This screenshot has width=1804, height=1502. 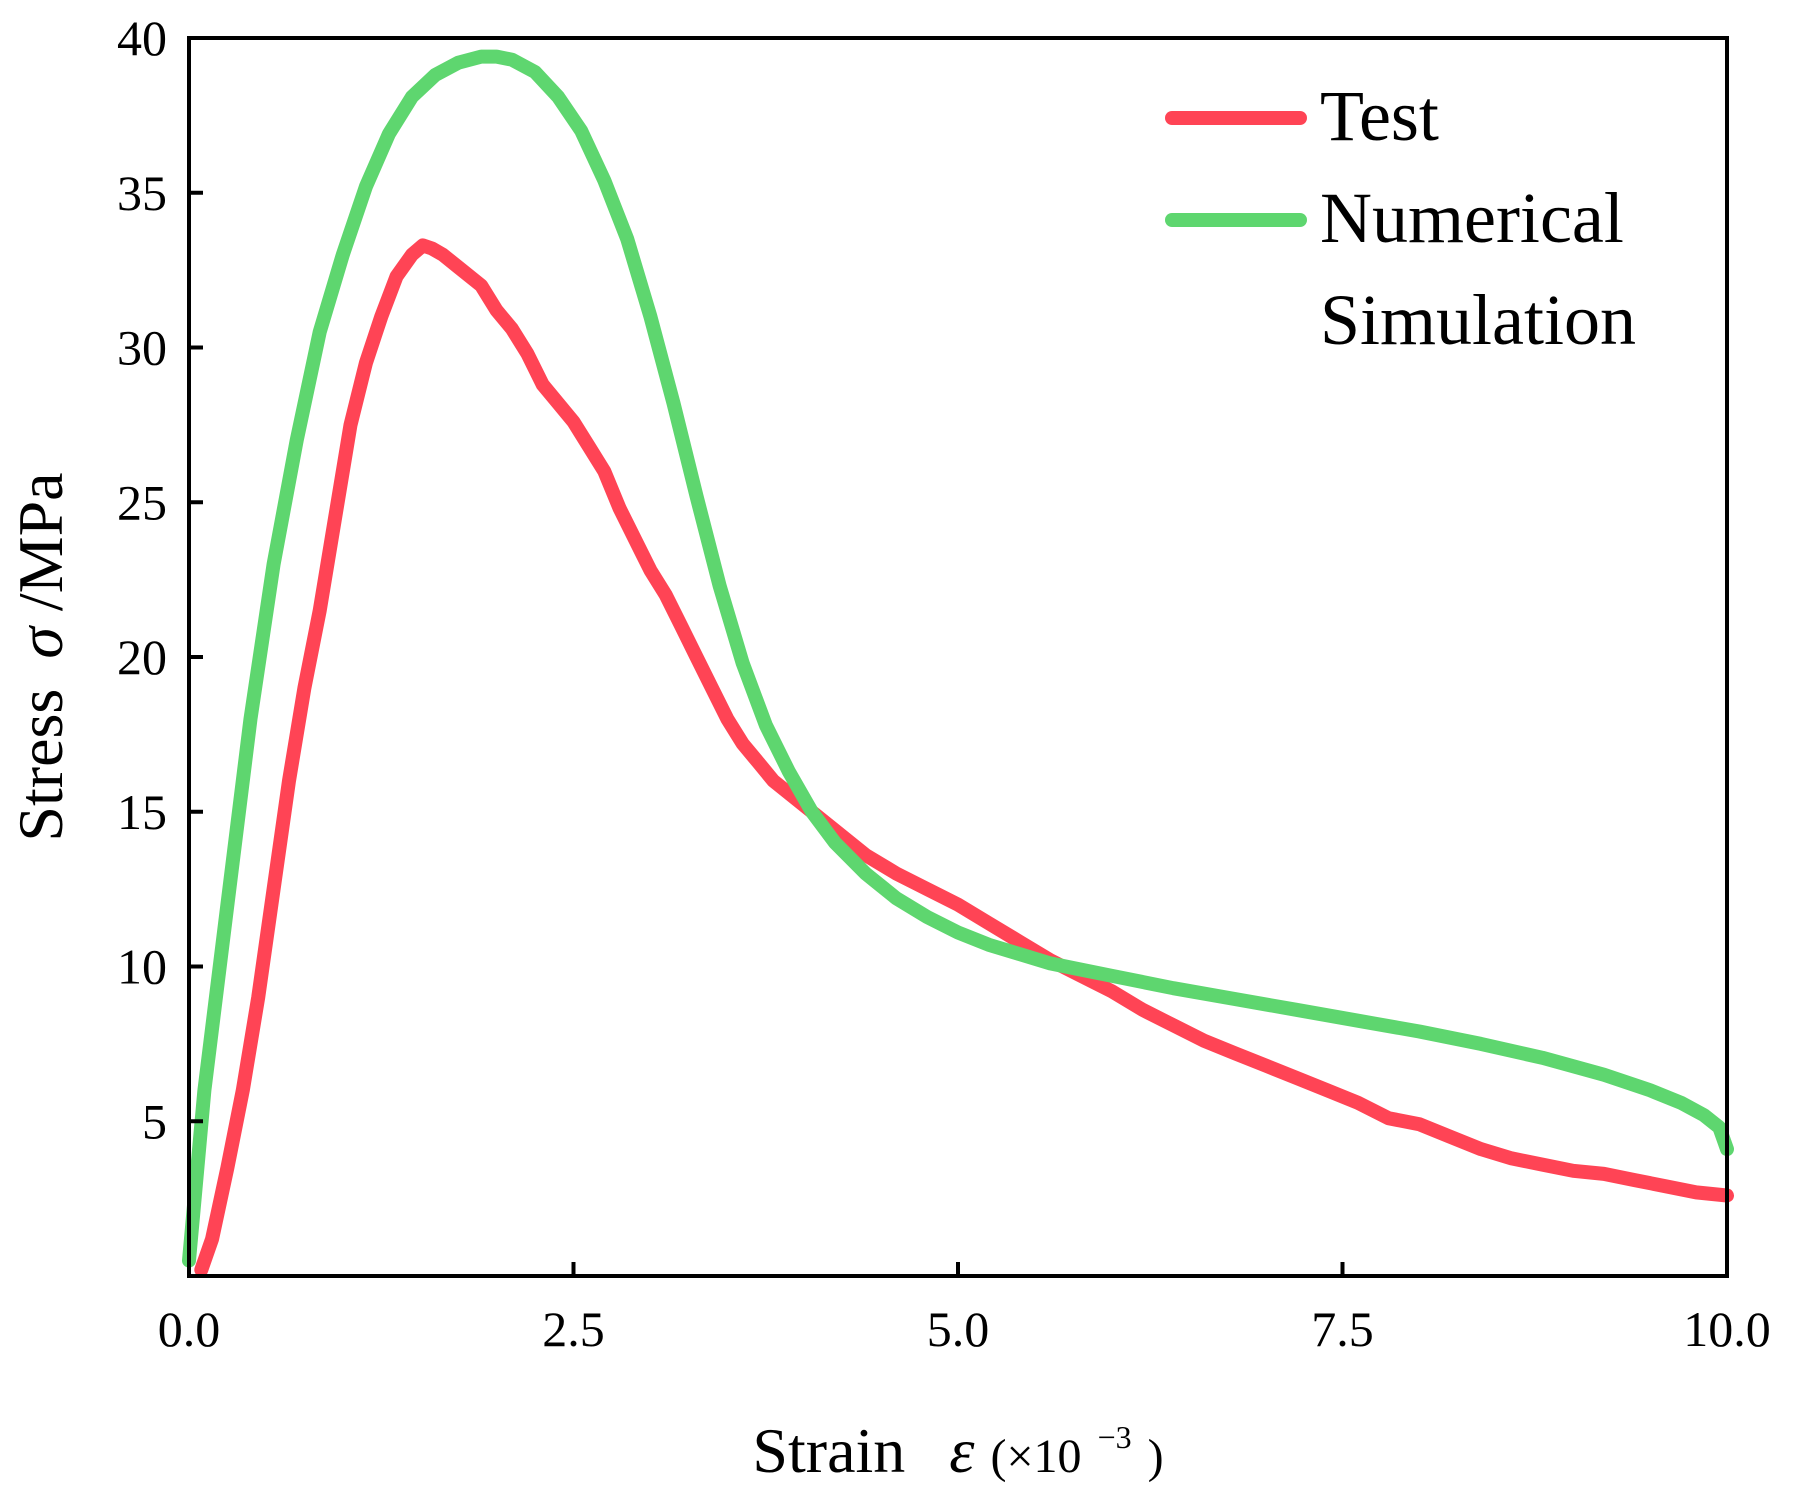 I want to click on y-tick-label: 25, so click(x=142, y=502).